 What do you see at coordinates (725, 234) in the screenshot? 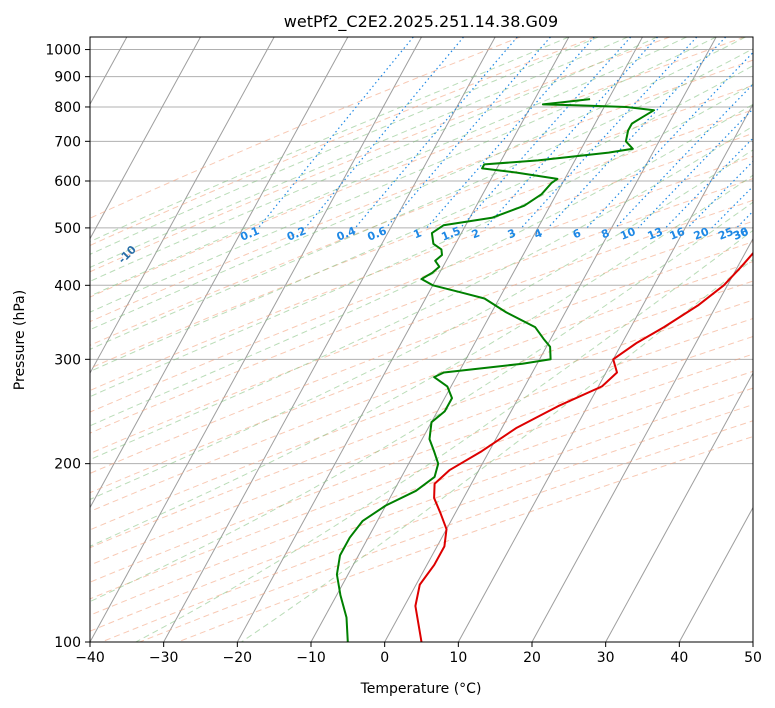
I see `mixing-ratio-label: 25` at bounding box center [725, 234].